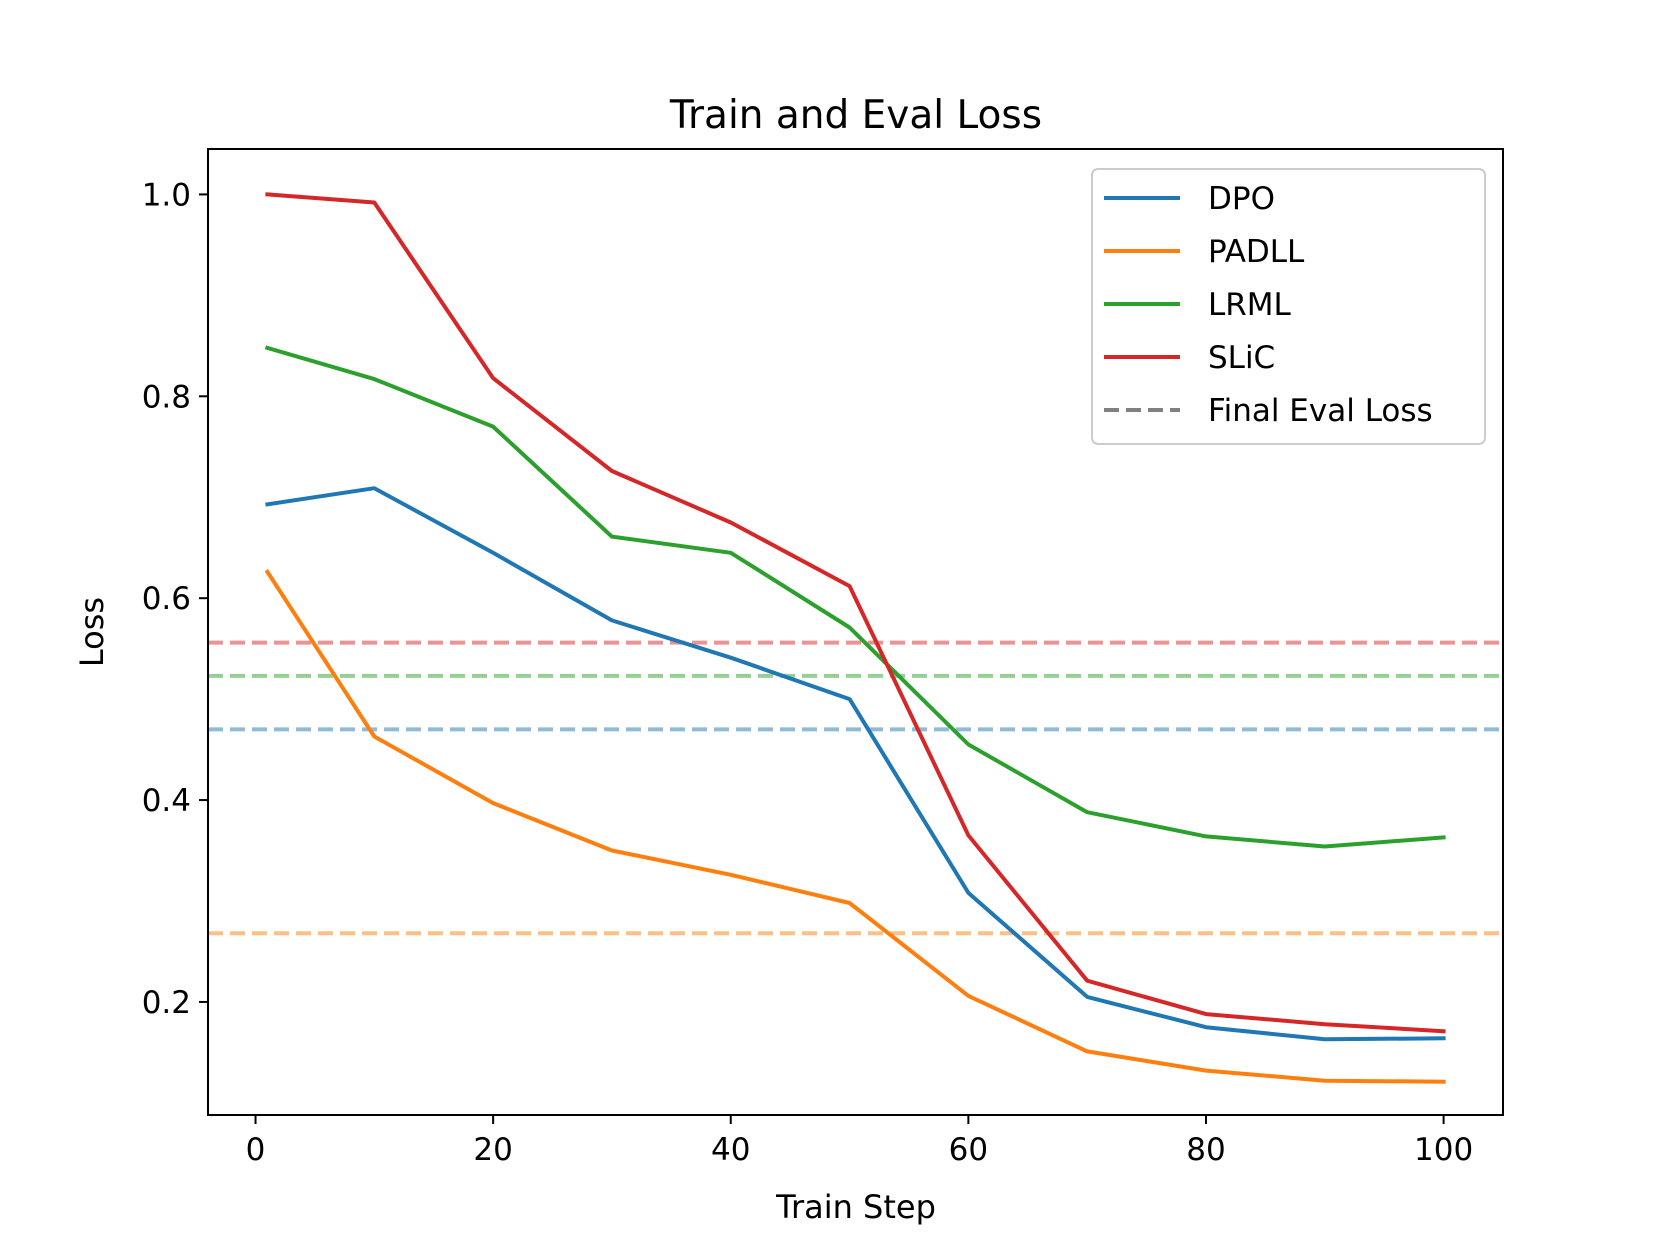 The width and height of the screenshot is (1660, 1245). What do you see at coordinates (166, 1003) in the screenshot?
I see `y-tick-label: 0.2` at bounding box center [166, 1003].